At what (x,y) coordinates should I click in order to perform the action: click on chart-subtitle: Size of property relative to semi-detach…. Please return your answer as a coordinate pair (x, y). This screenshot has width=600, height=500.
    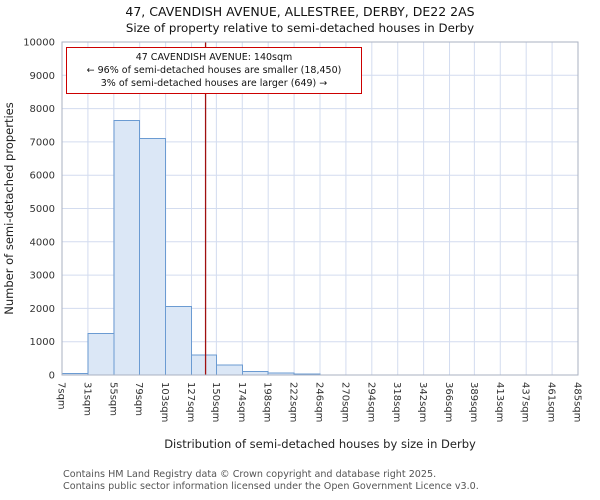
    Looking at the image, I should click on (300, 28).